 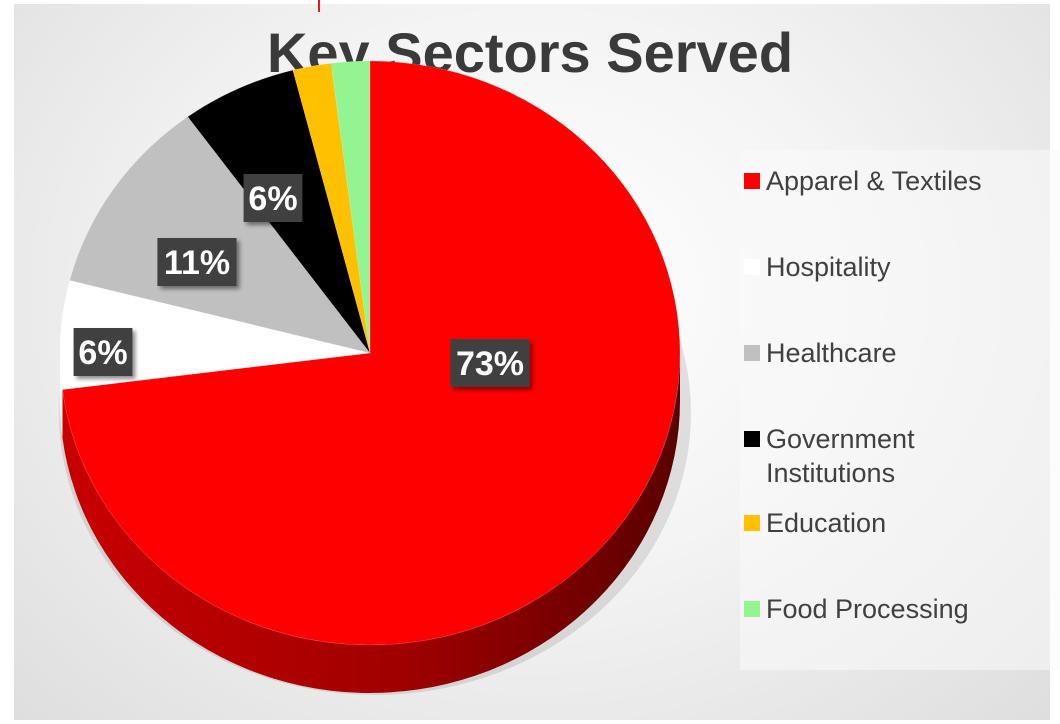 I want to click on legend-label: Apparel & Textiles, so click(x=874, y=181).